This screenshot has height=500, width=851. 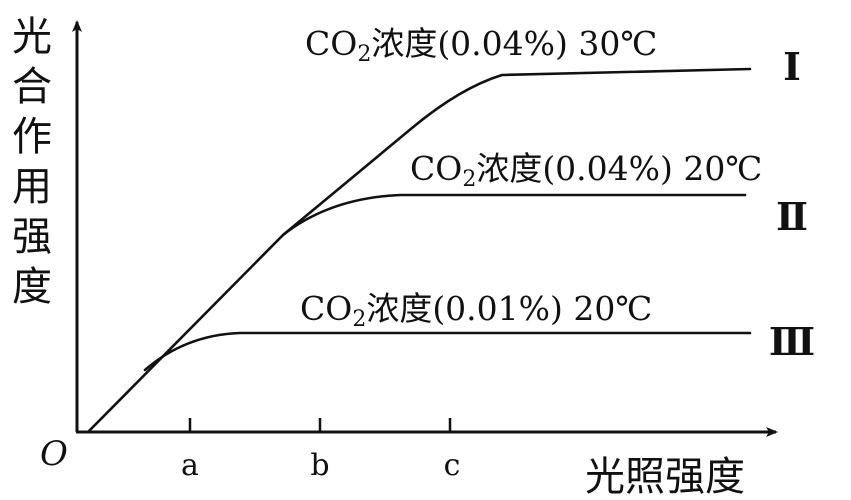 I want to click on y-axis-label-char: 强, so click(x=32, y=237).